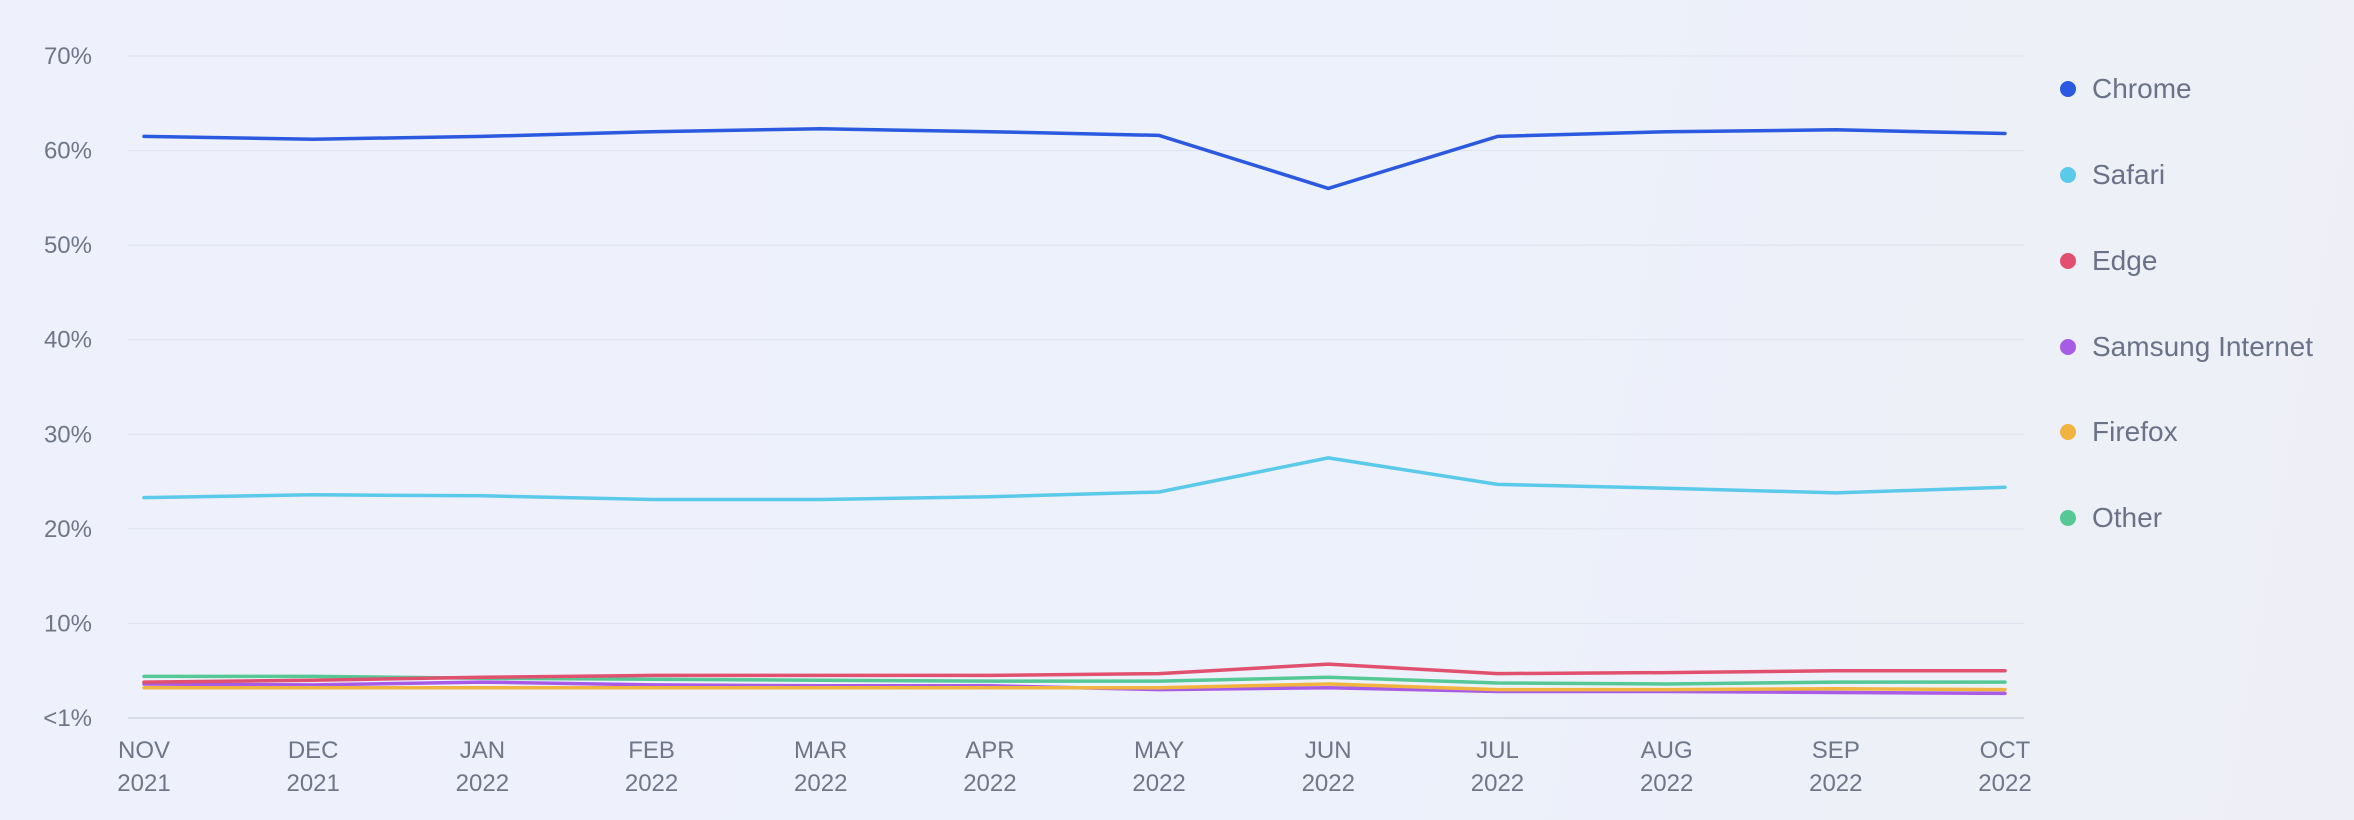 The height and width of the screenshot is (820, 2354). I want to click on x-tick-label-month: JAN, so click(482, 750).